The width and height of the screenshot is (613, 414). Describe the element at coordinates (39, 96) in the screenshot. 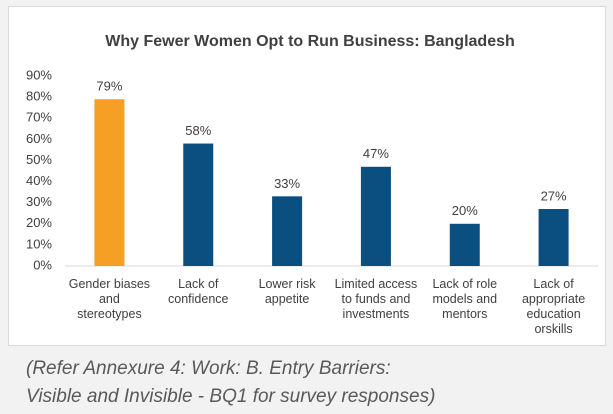

I see `y-tick-label: 80%` at that location.